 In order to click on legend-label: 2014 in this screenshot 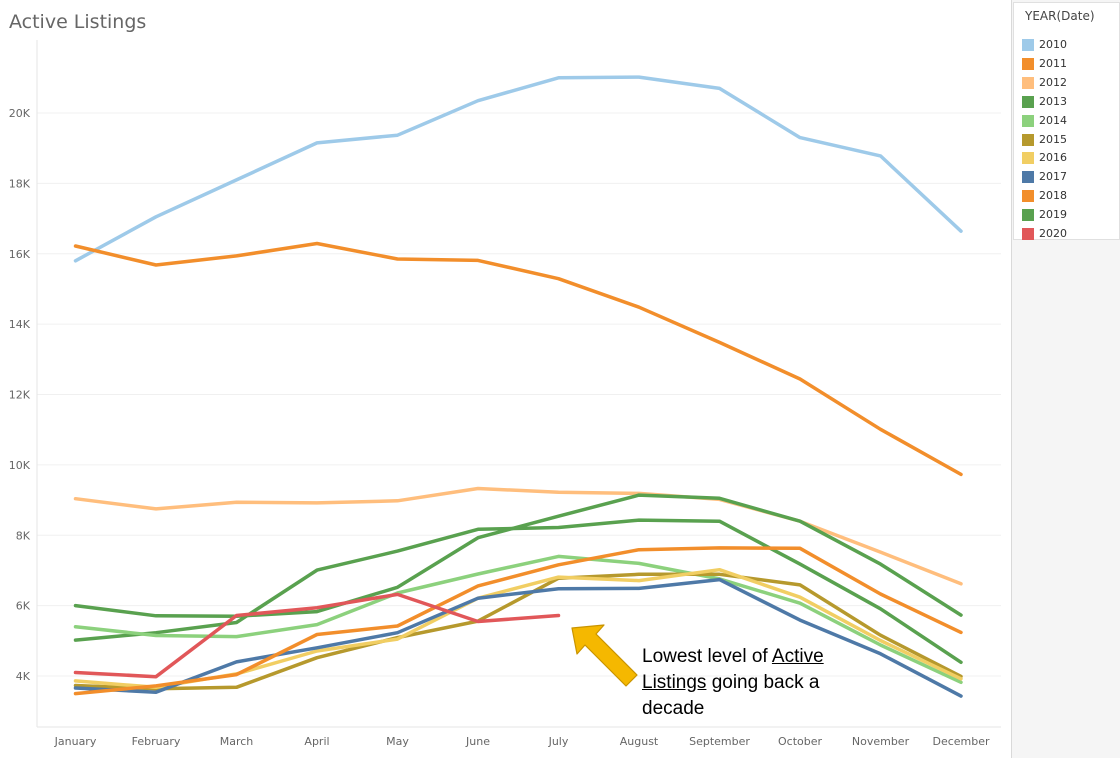, I will do `click(1053, 120)`.